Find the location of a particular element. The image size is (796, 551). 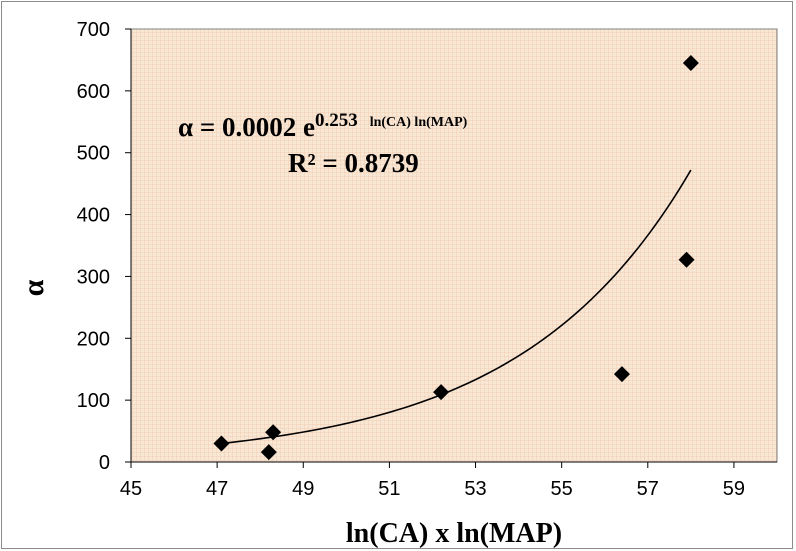

y-tick-label: 100 is located at coordinates (93, 401).